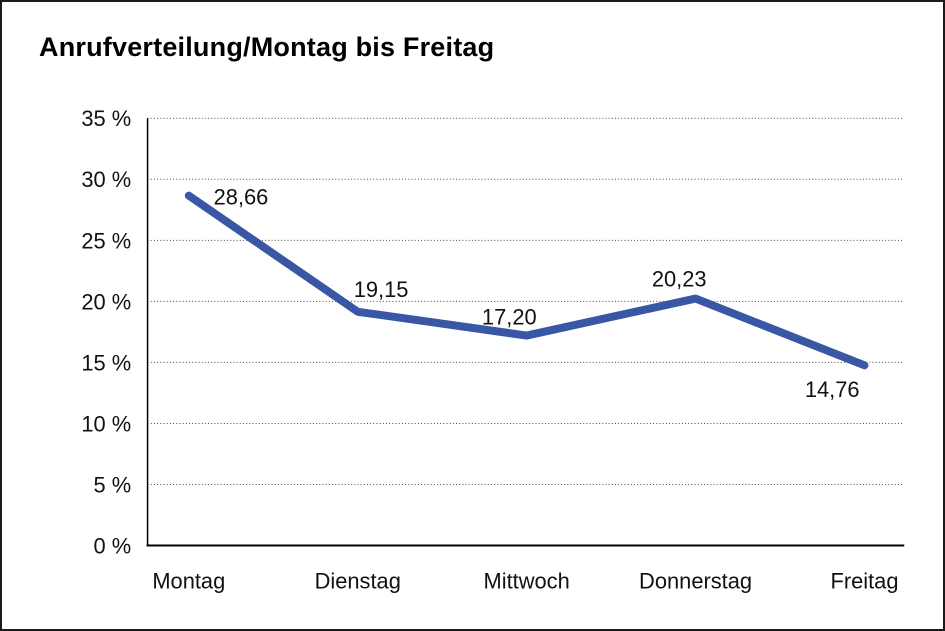  Describe the element at coordinates (241, 197) in the screenshot. I see `point-label: 28,66` at that location.